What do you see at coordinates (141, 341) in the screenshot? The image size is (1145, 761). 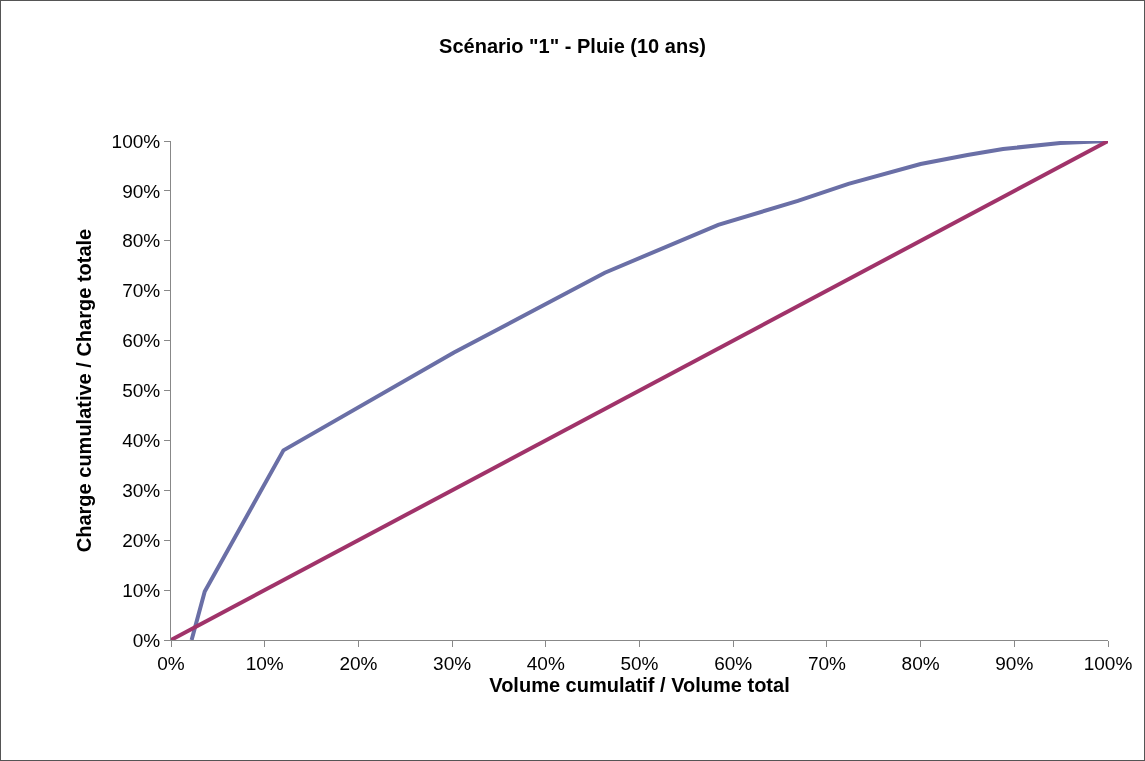 I see `y-tick-label: 60%` at bounding box center [141, 341].